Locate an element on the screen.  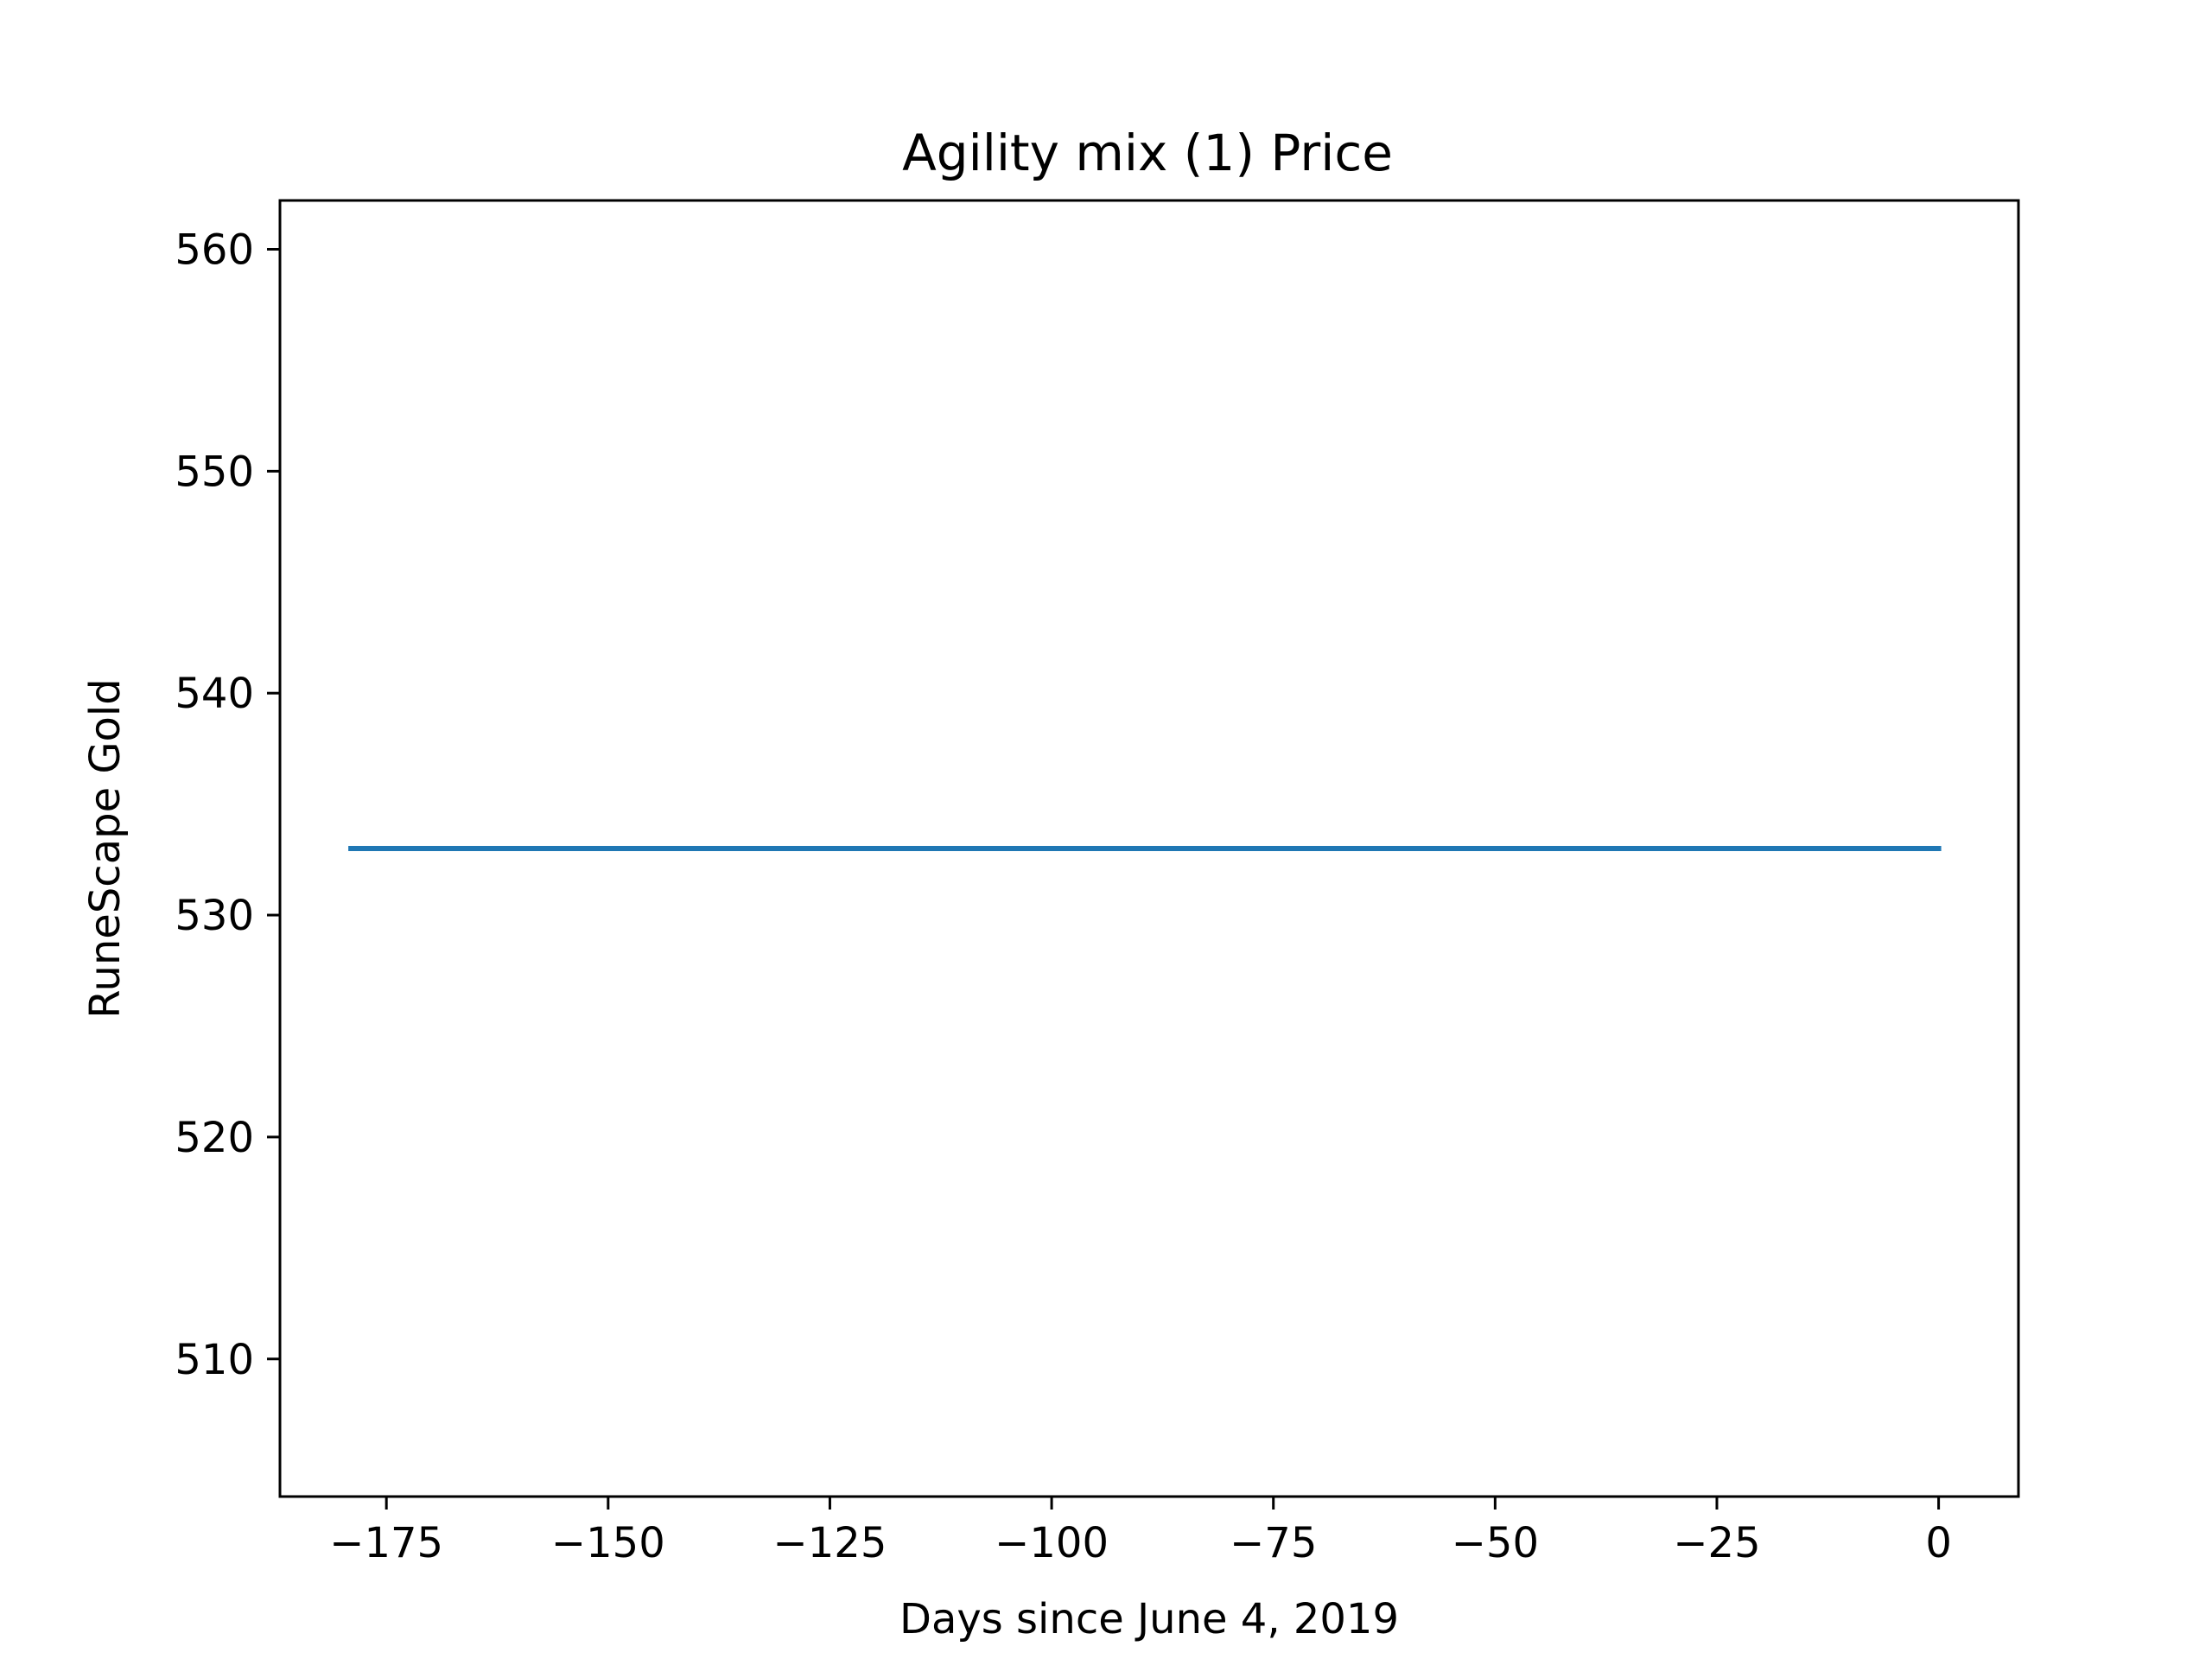
y-tick-label: 510 is located at coordinates (214, 1360).